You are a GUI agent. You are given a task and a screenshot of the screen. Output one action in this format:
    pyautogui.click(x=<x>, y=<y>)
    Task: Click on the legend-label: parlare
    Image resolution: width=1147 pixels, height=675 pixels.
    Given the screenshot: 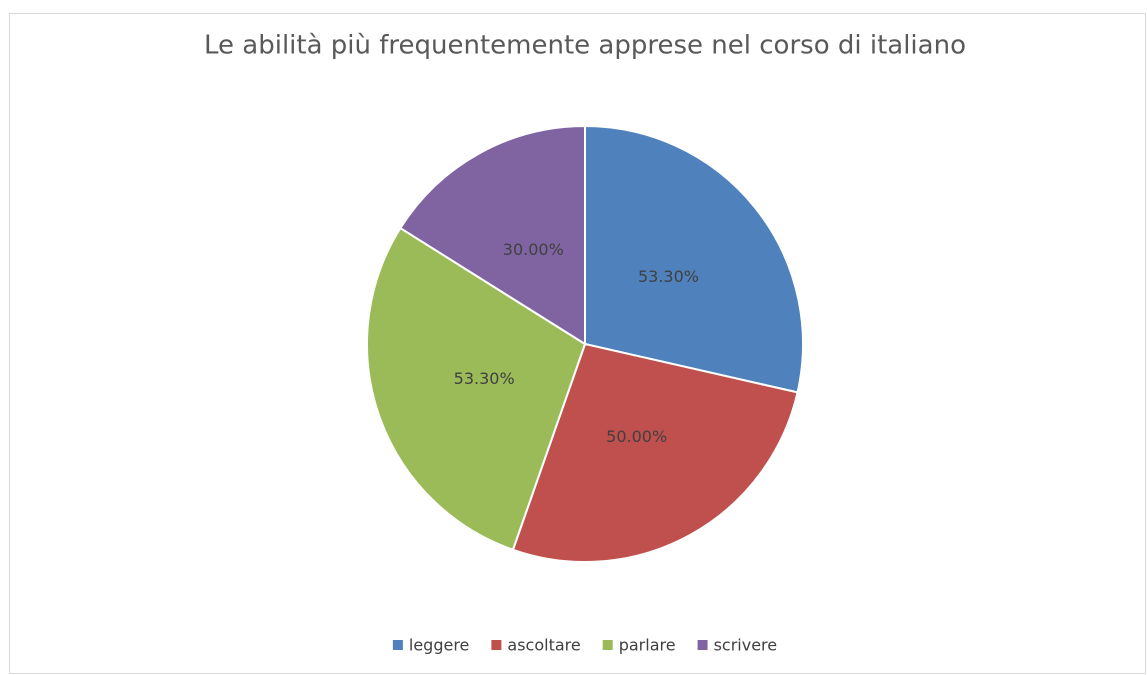 What is the action you would take?
    pyautogui.click(x=647, y=645)
    